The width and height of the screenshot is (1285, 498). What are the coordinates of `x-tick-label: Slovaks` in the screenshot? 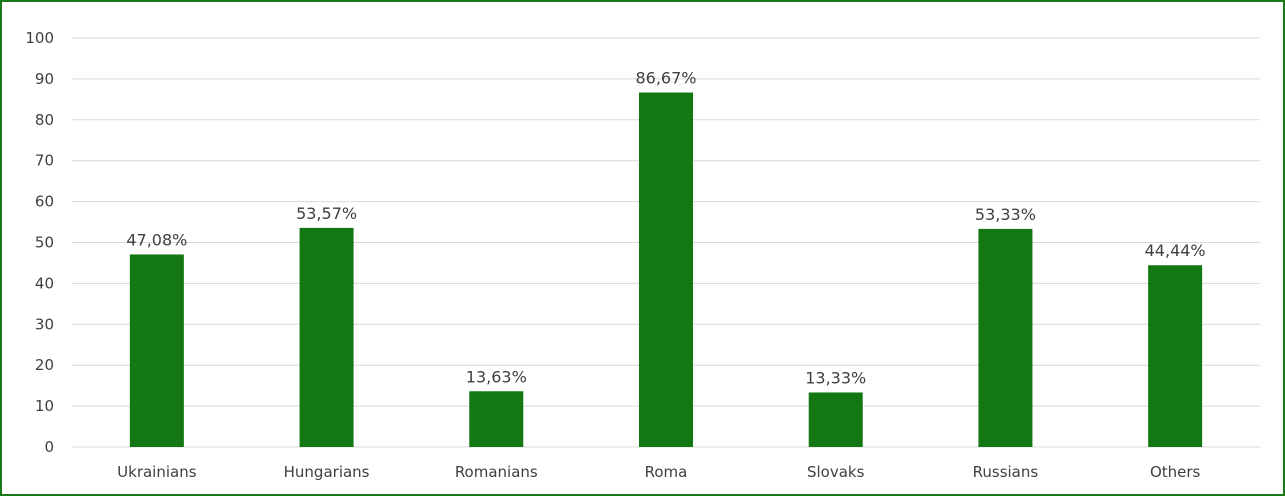 It's located at (836, 472).